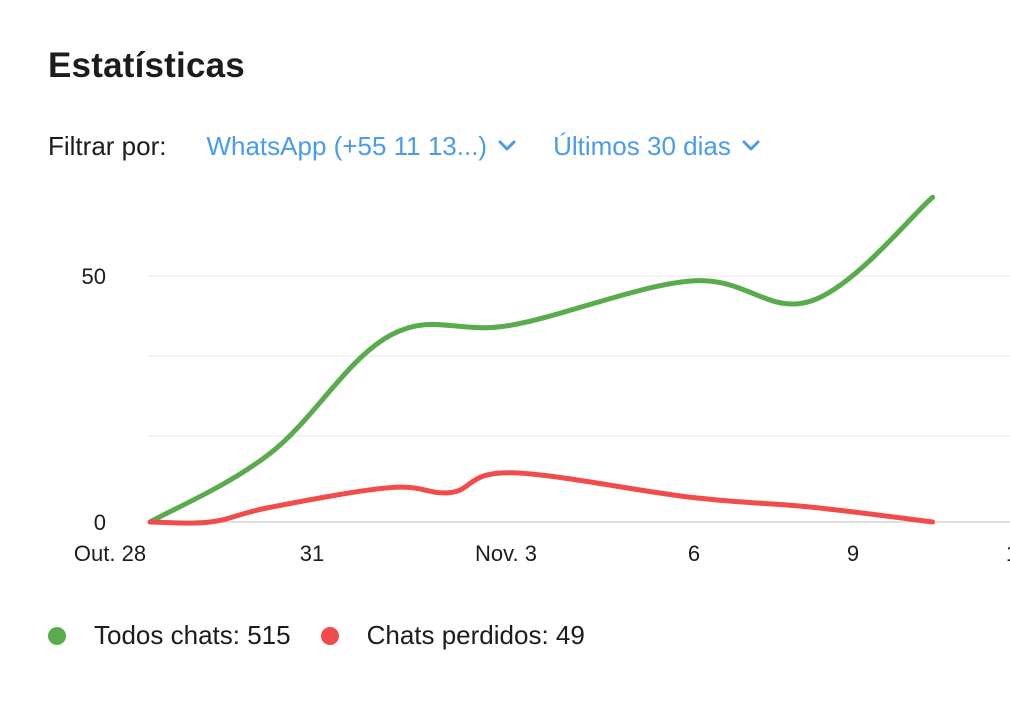  I want to click on x-tick-label: Nov. 3, so click(506, 553).